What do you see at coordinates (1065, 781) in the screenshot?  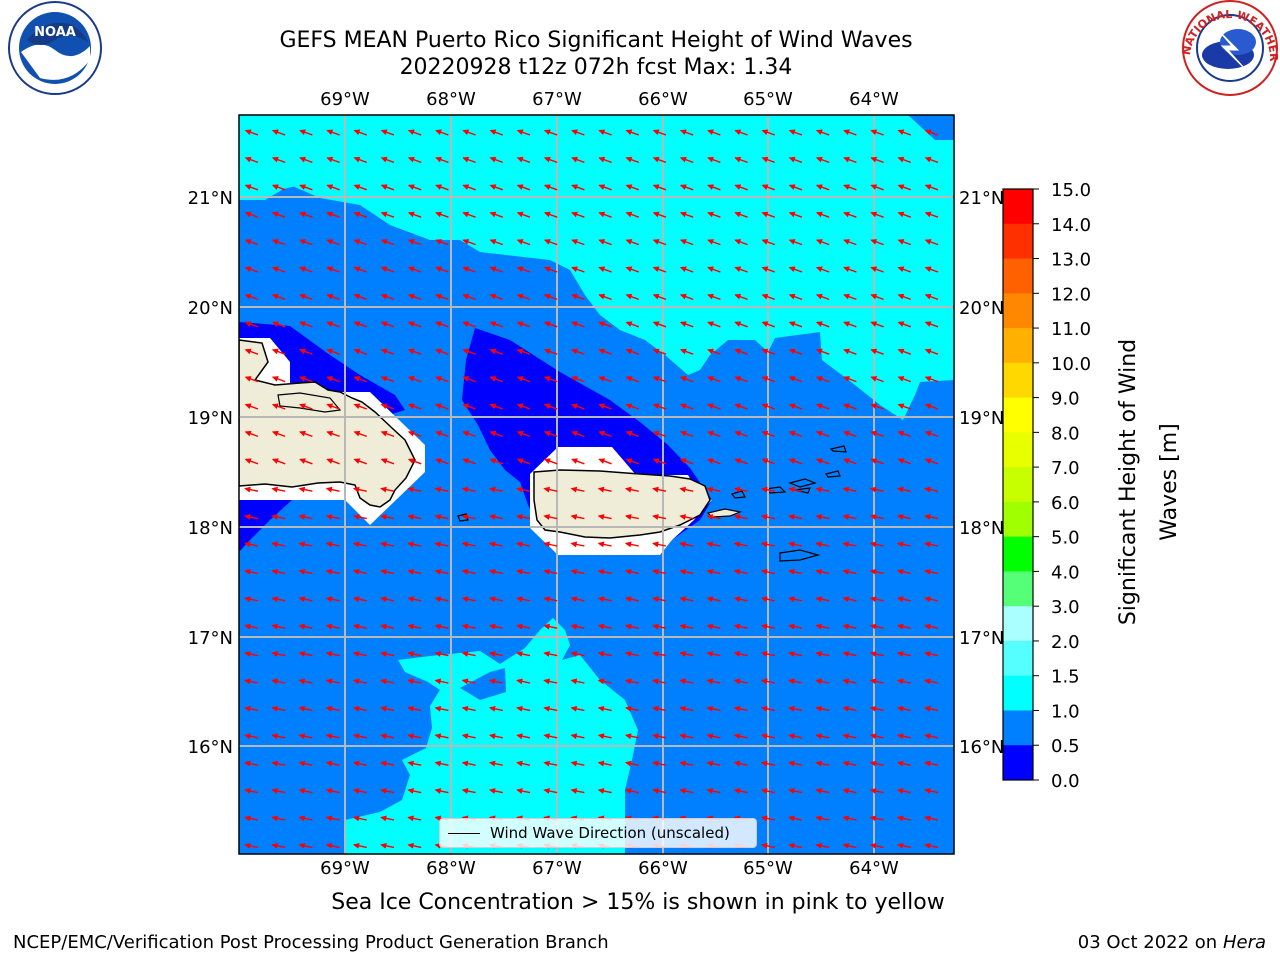 I see `colorbar-tick-label: 0.0` at bounding box center [1065, 781].